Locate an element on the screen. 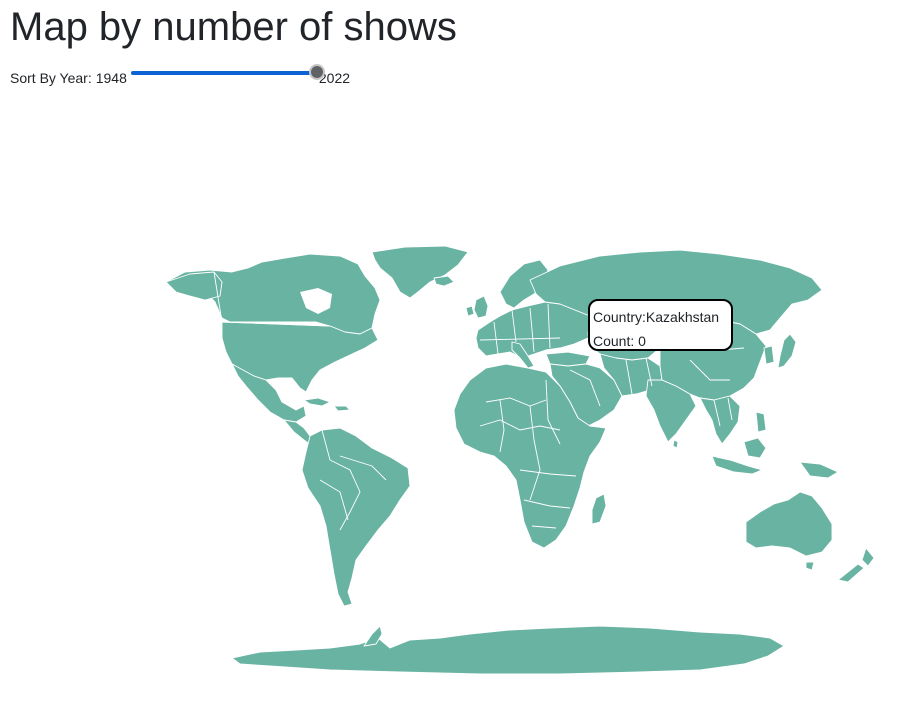  southeast-asia is located at coordinates (720, 420).